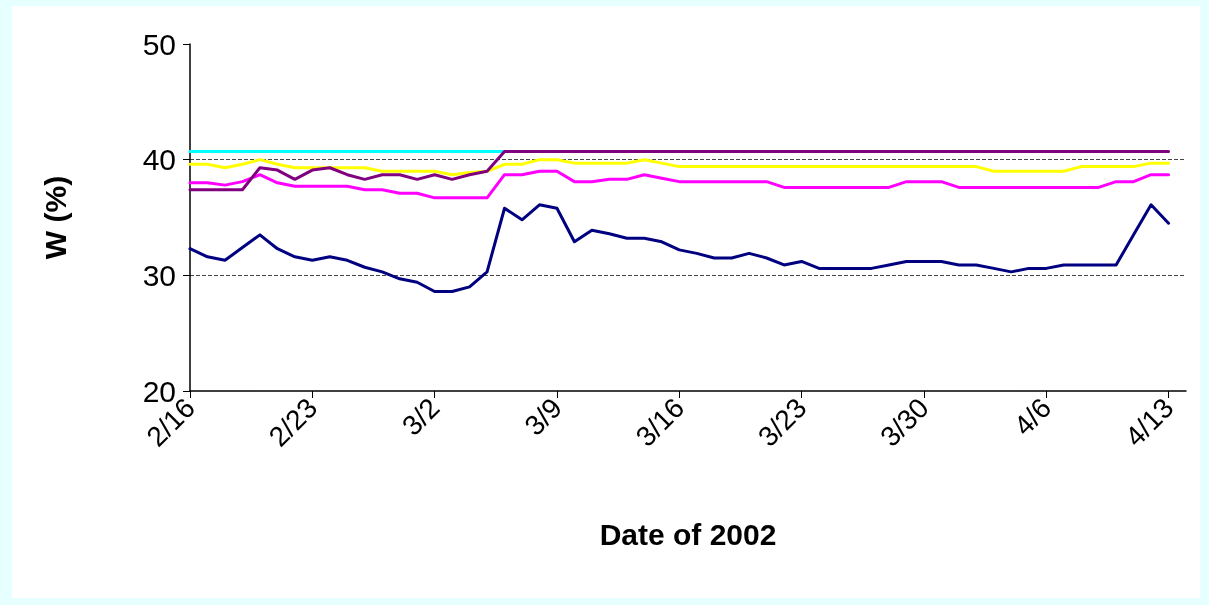 The image size is (1209, 605). Describe the element at coordinates (159, 160) in the screenshot. I see `y-tick-label: 40` at that location.